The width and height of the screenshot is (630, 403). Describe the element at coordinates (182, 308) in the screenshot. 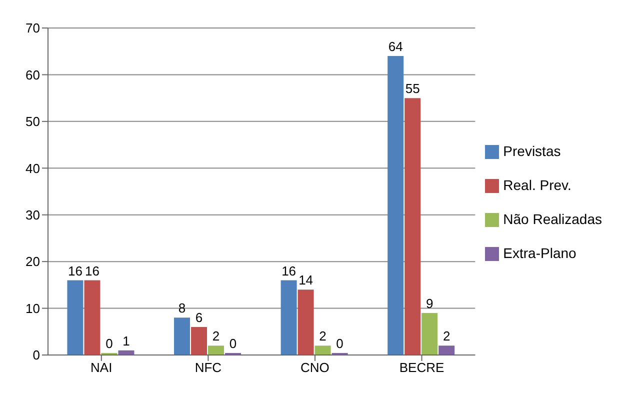

I see `data-label: 8` at that location.